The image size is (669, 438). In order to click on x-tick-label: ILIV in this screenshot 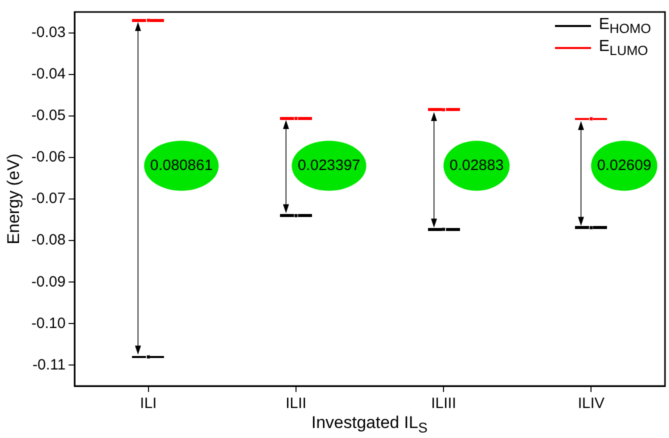, I will do `click(591, 403)`.